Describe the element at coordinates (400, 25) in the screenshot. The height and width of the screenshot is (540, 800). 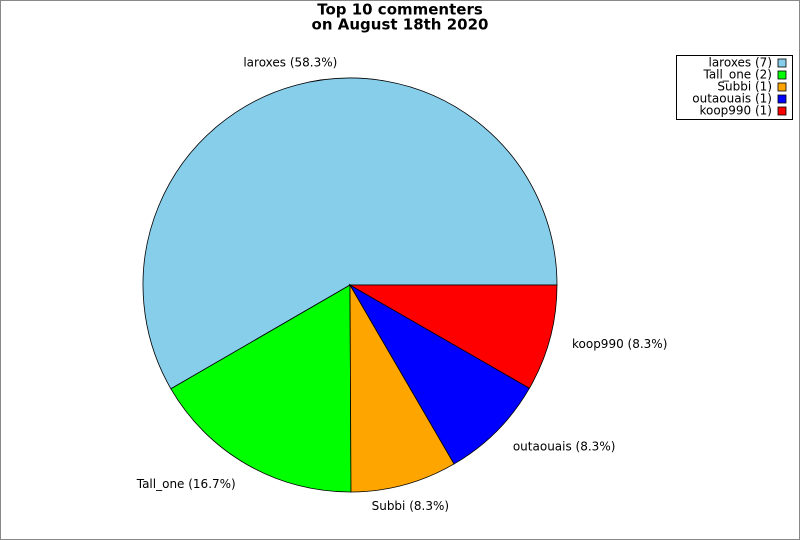
I see `chart-title: on August 18th 2020` at that location.